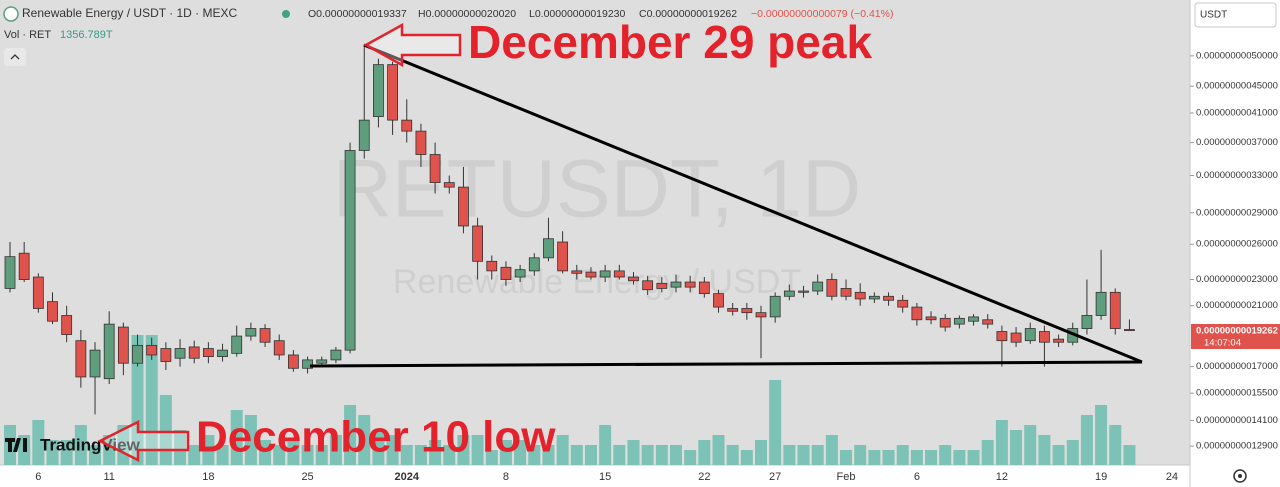 This screenshot has width=1280, height=487. I want to click on y-tick-label: 0.00000000017000, so click(1237, 366).